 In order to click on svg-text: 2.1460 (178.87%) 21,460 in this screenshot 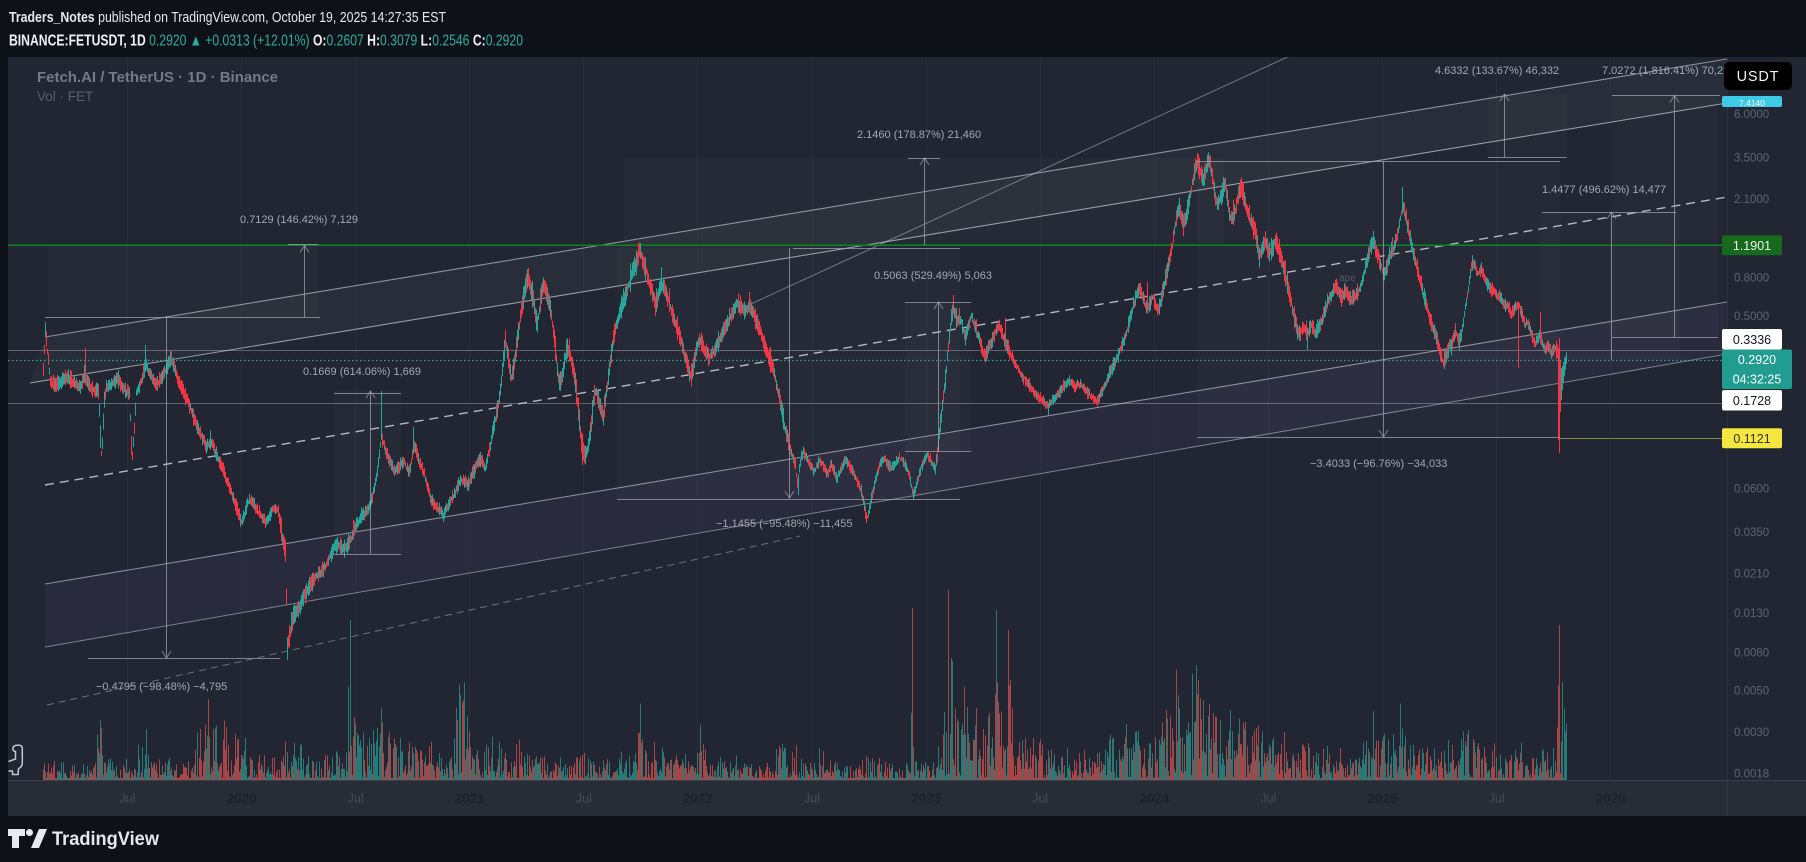, I will do `click(919, 135)`.